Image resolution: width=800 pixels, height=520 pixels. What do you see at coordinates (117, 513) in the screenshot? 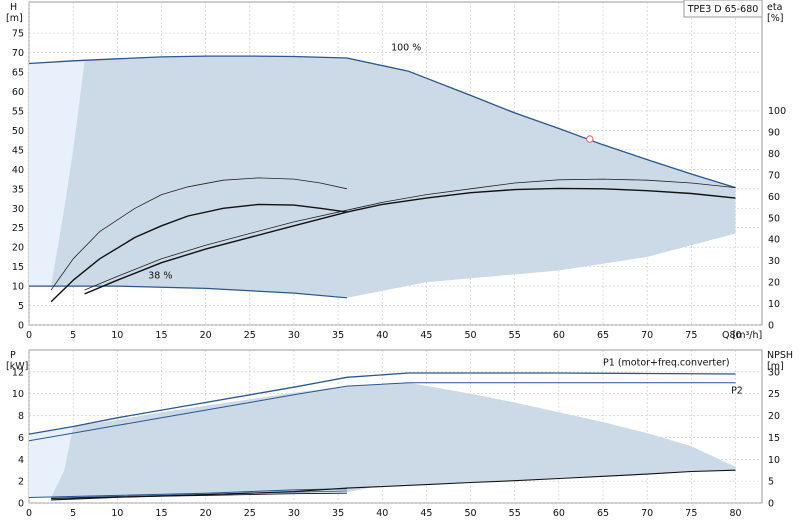
I see `bottom-x-tick-2: 10` at bounding box center [117, 513].